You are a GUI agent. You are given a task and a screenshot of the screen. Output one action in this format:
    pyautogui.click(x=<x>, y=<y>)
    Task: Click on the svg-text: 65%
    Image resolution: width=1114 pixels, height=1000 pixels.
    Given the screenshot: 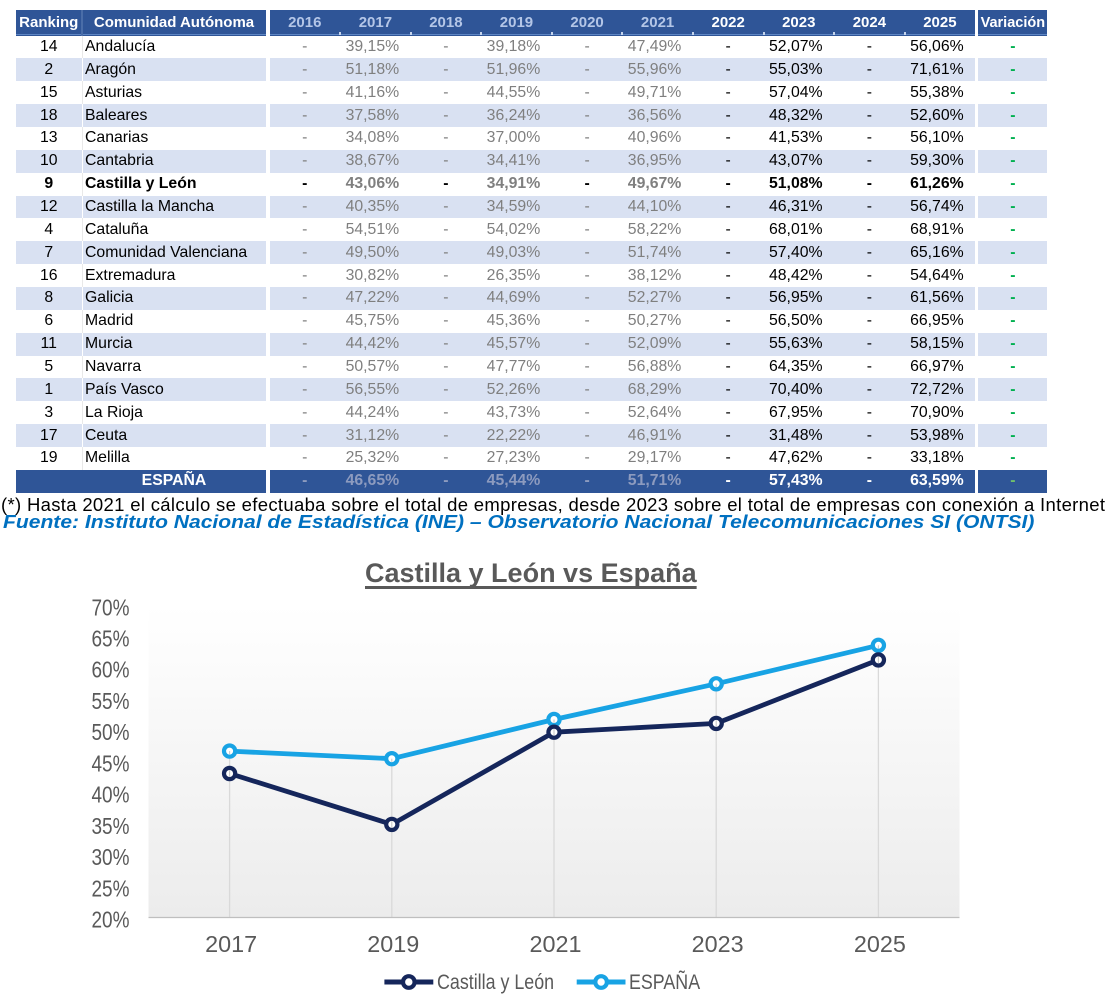 What is the action you would take?
    pyautogui.click(x=111, y=639)
    